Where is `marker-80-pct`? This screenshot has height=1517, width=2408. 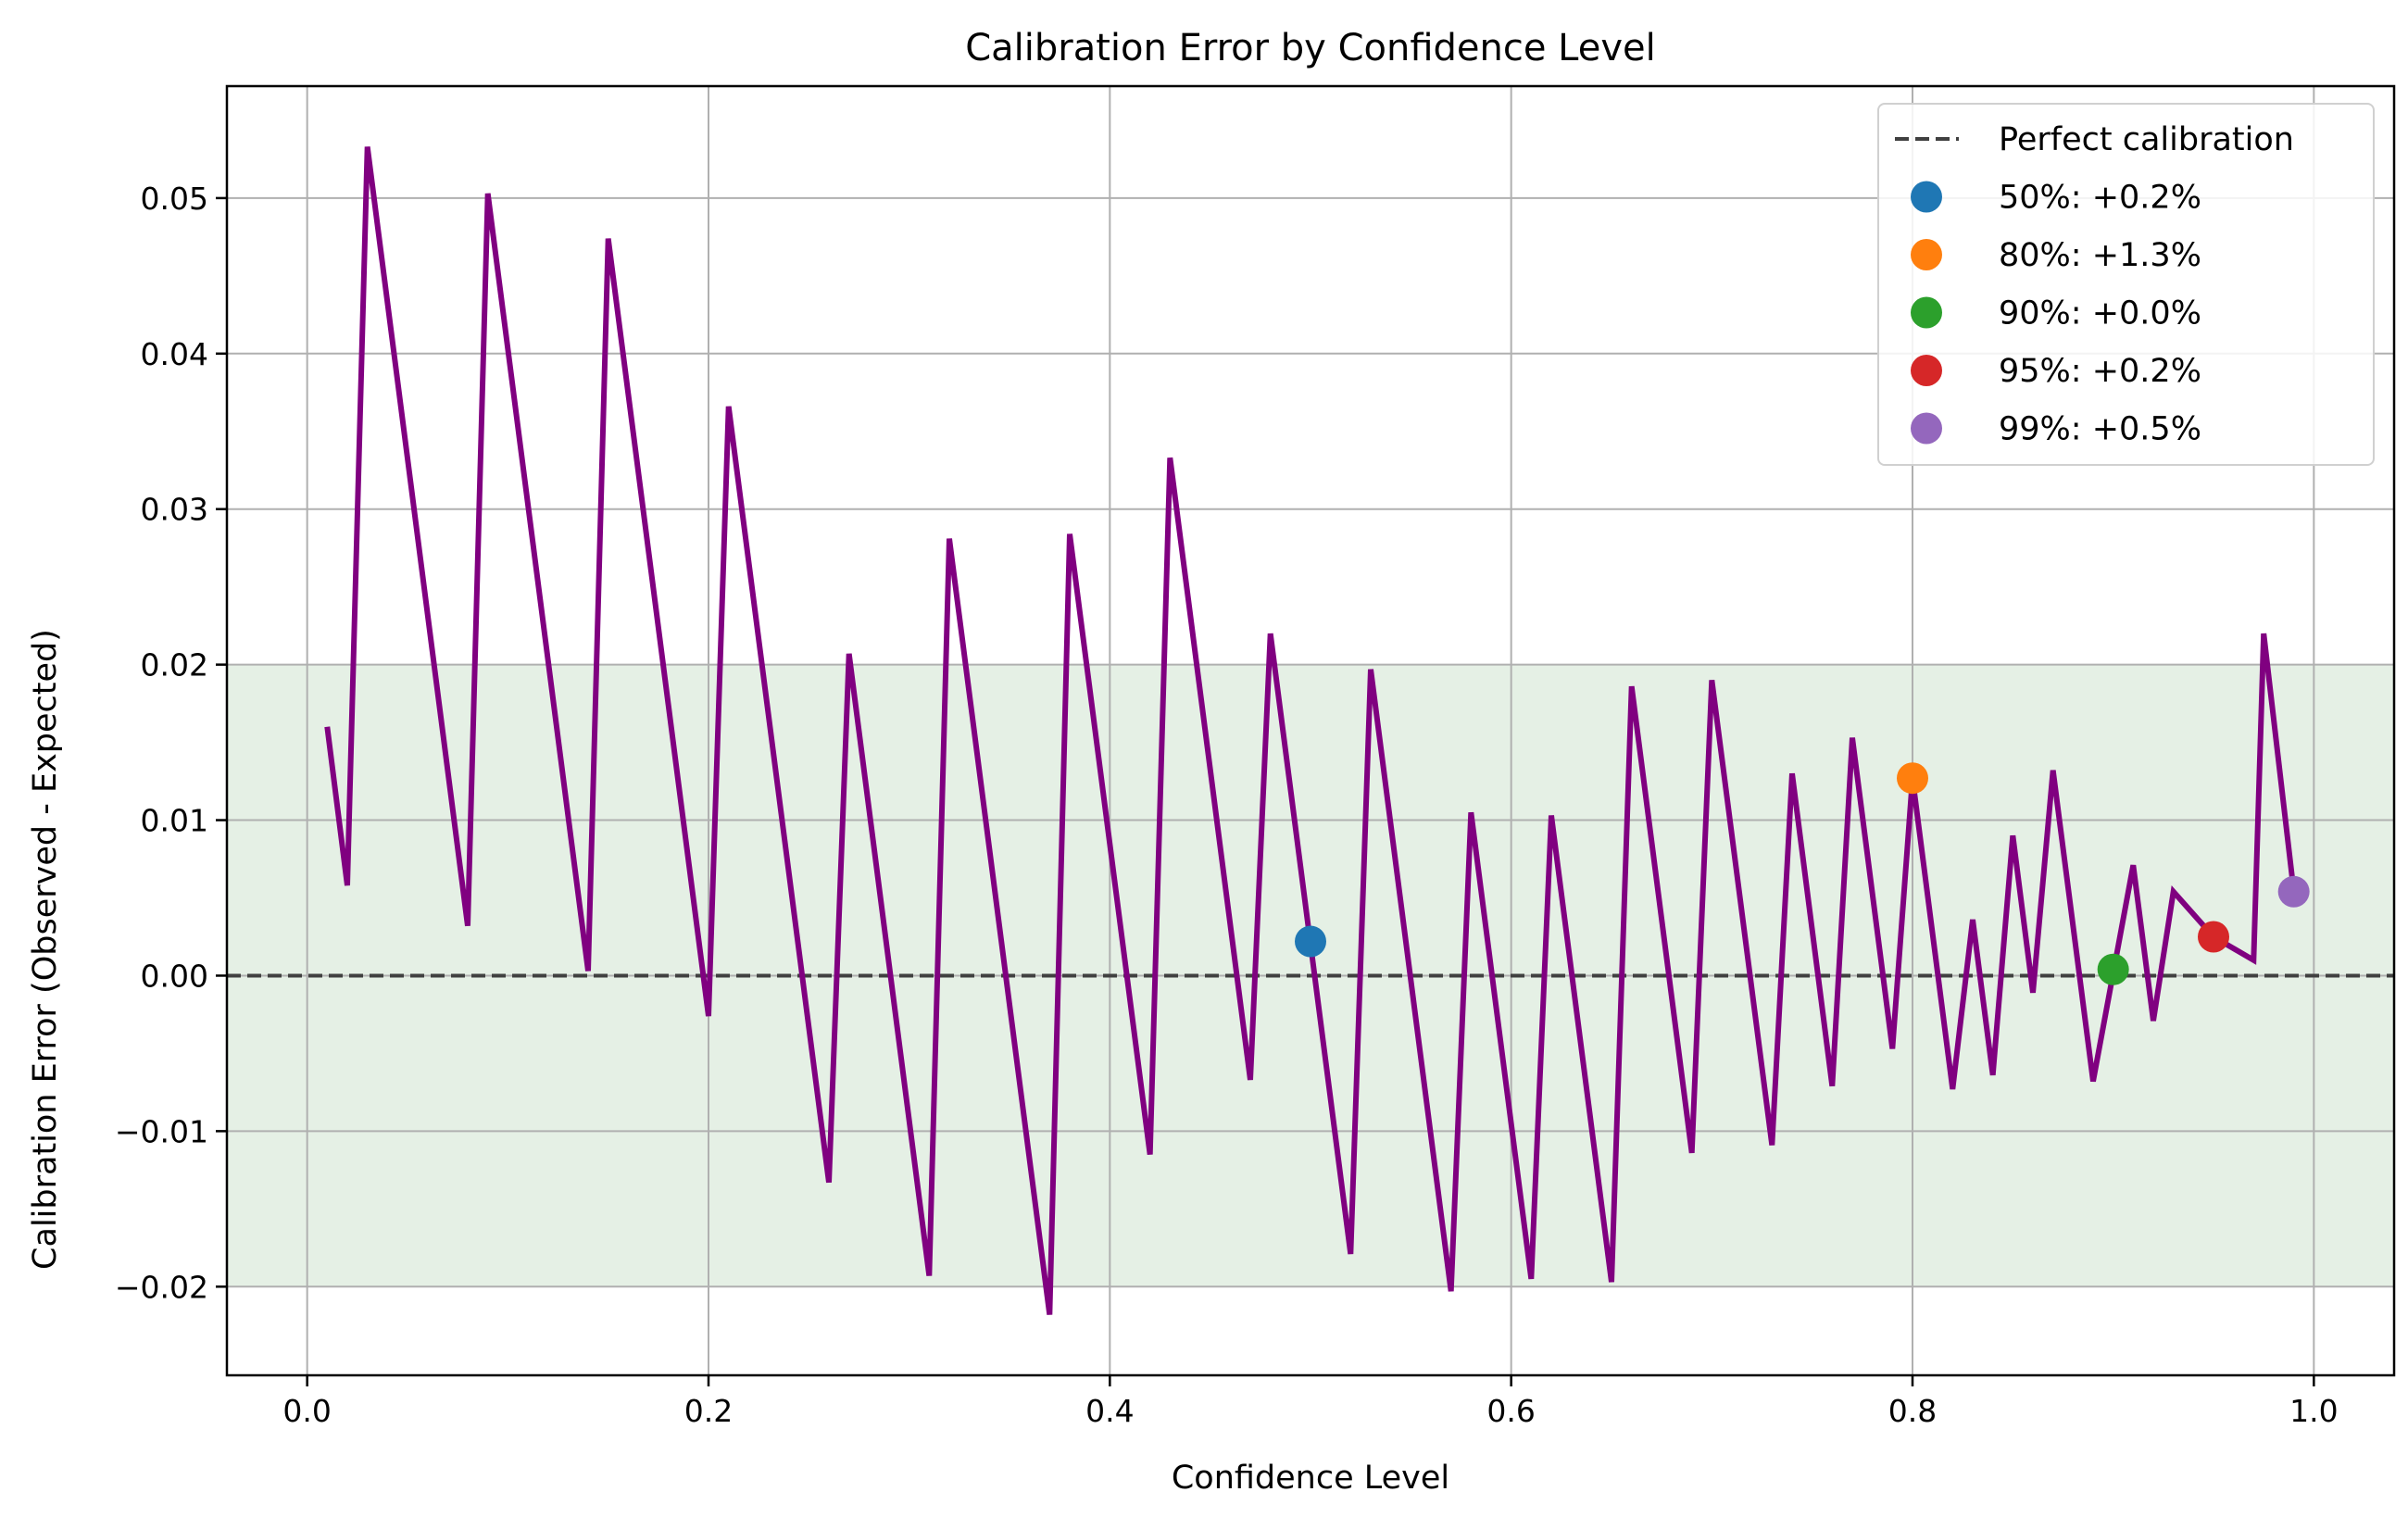
marker-80-pct is located at coordinates (1913, 778).